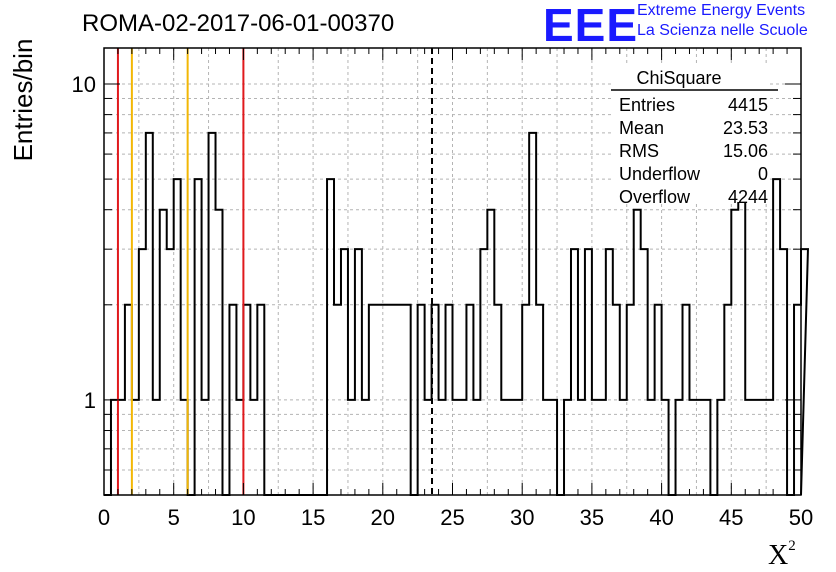 This screenshot has height=572, width=836. Describe the element at coordinates (639, 151) in the screenshot. I see `stats-row-label: RMS` at that location.